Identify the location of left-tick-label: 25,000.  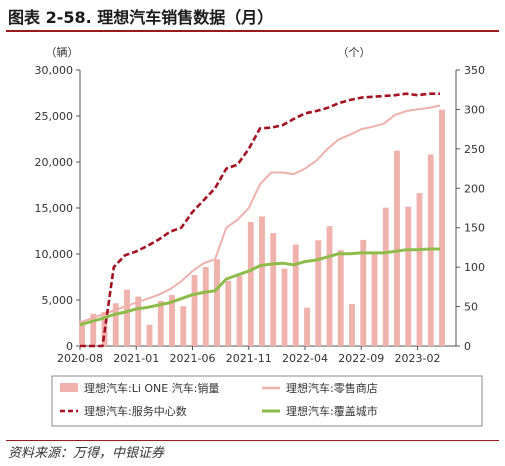
(54, 116).